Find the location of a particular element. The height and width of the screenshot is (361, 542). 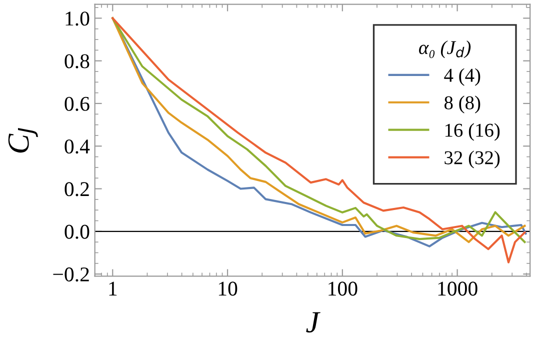

x-tick-label: 1 is located at coordinates (113, 289).